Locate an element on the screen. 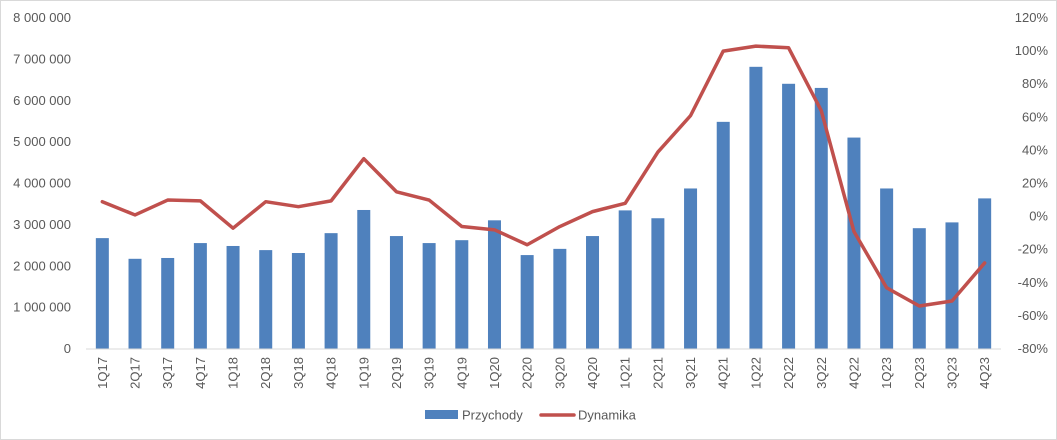 Image resolution: width=1057 pixels, height=440 pixels. x-tick-label: 3Q19 is located at coordinates (429, 373).